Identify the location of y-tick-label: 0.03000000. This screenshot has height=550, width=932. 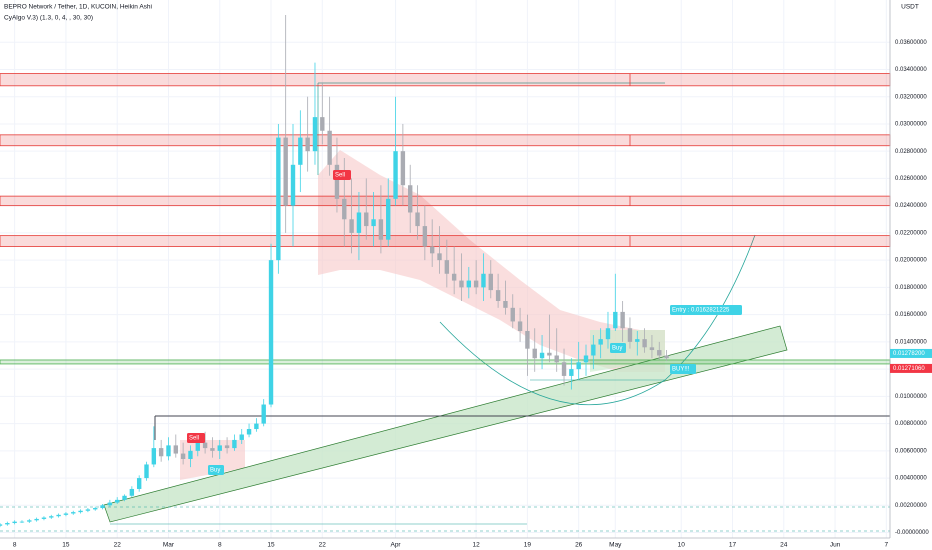
(911, 125).